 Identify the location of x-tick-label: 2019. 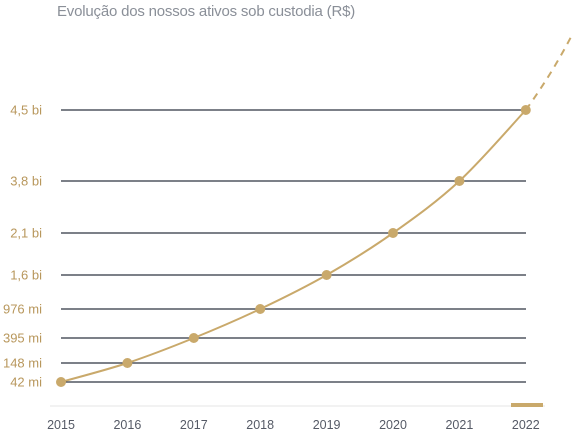
(327, 424).